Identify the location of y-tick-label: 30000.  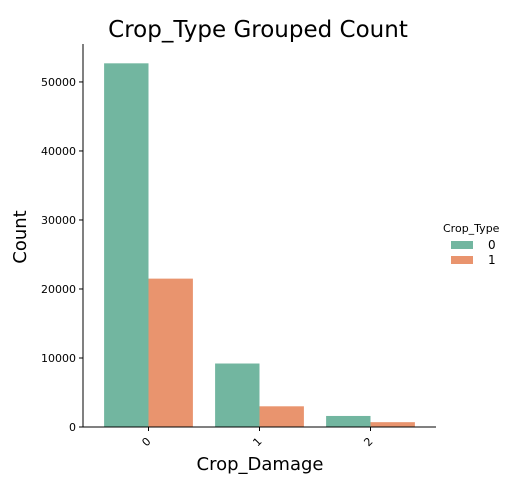
(58, 220).